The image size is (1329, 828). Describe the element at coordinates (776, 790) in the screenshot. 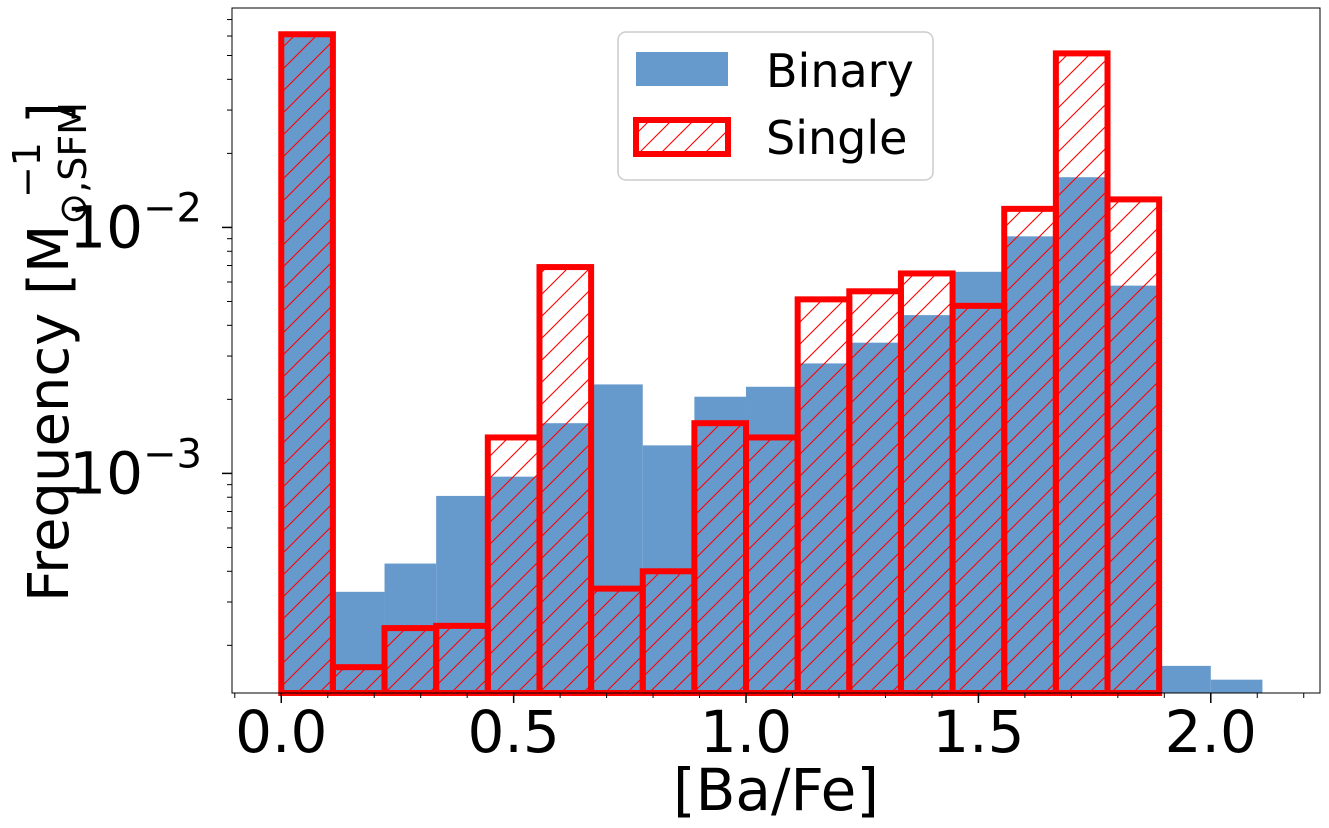

I see `x-axis-label: [Ba/Fe]` at that location.